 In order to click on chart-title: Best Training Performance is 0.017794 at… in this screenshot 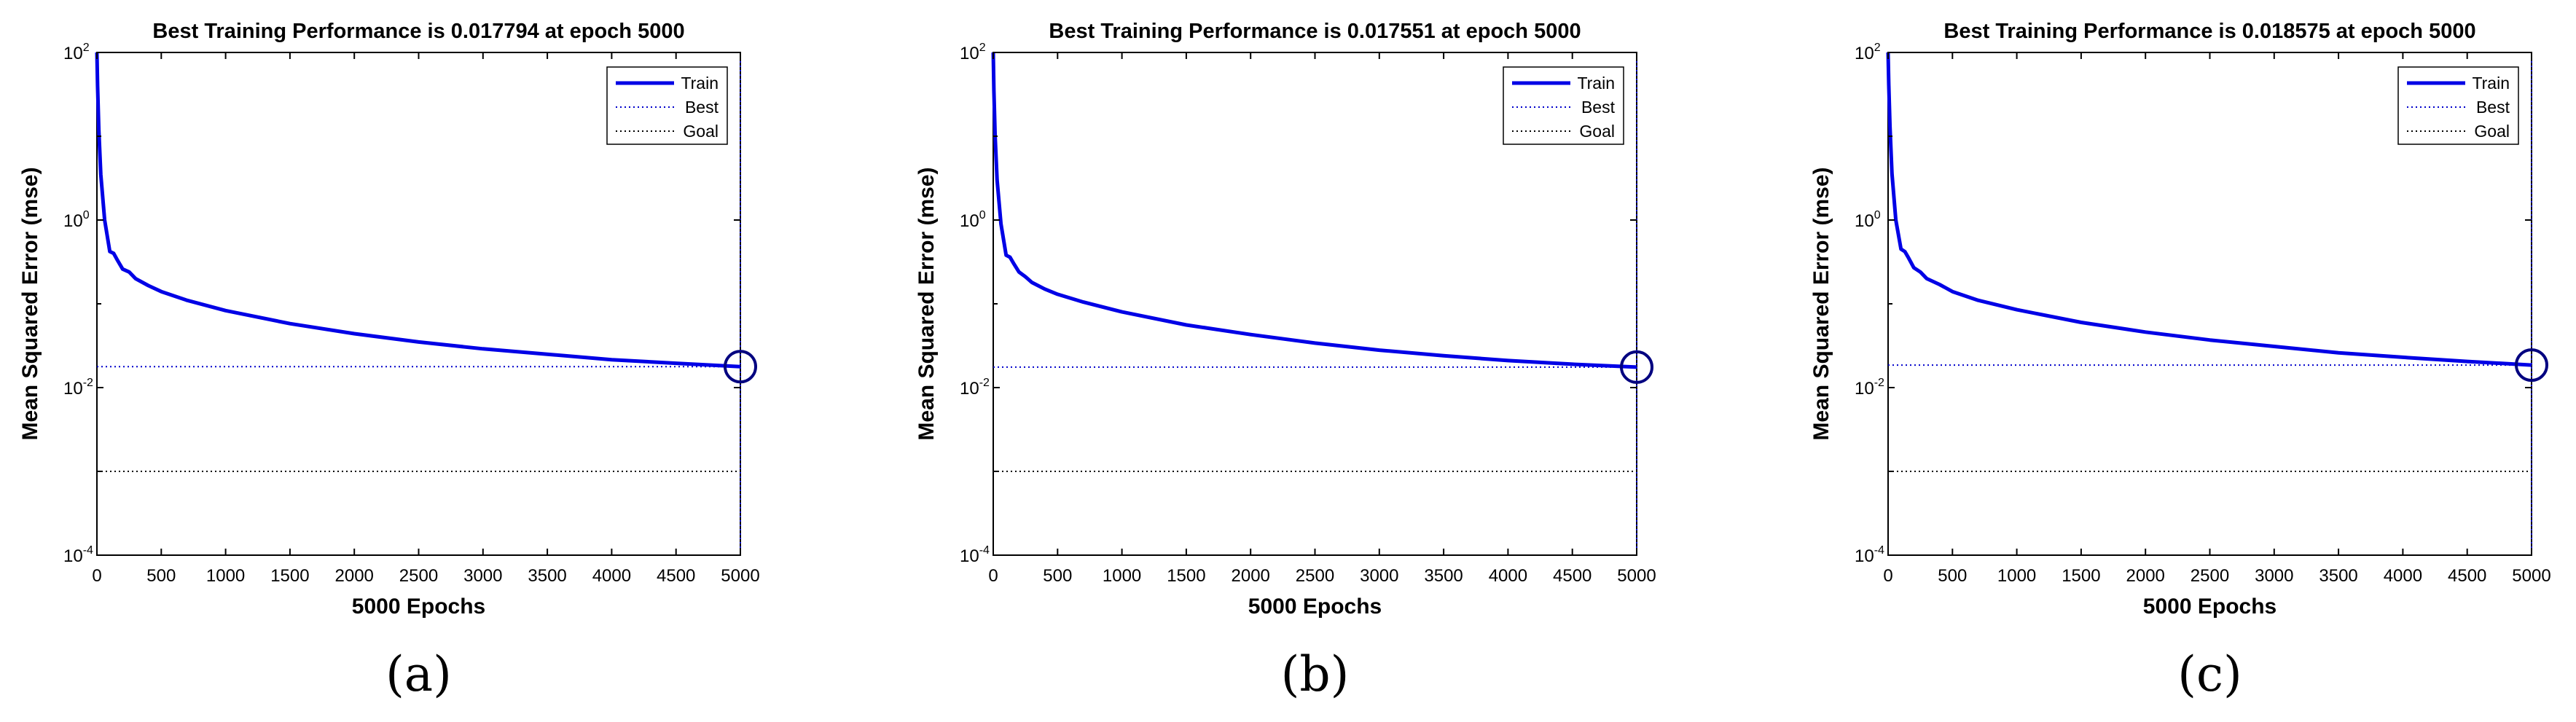, I will do `click(418, 31)`.